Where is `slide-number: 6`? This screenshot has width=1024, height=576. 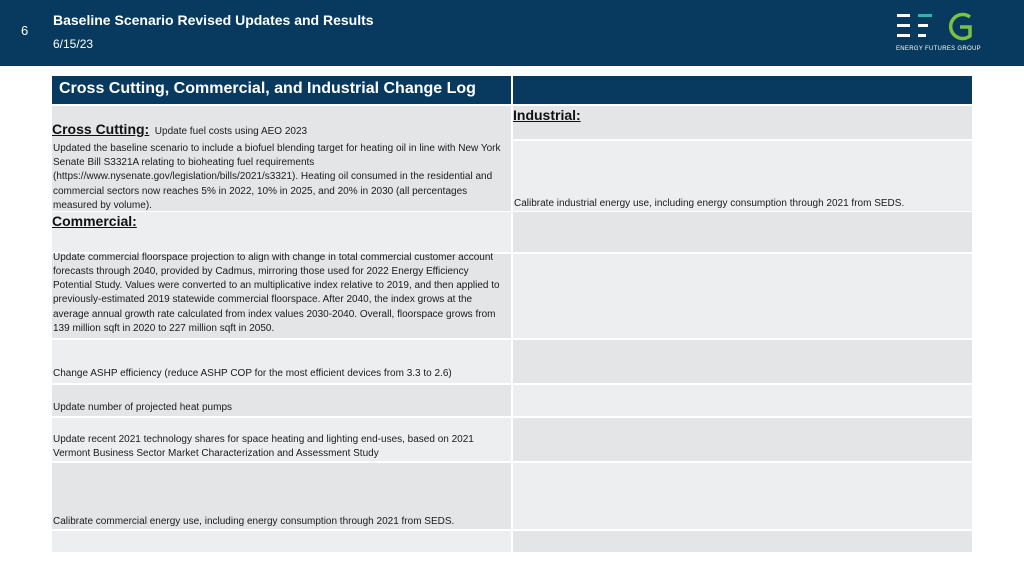 slide-number: 6 is located at coordinates (25, 30).